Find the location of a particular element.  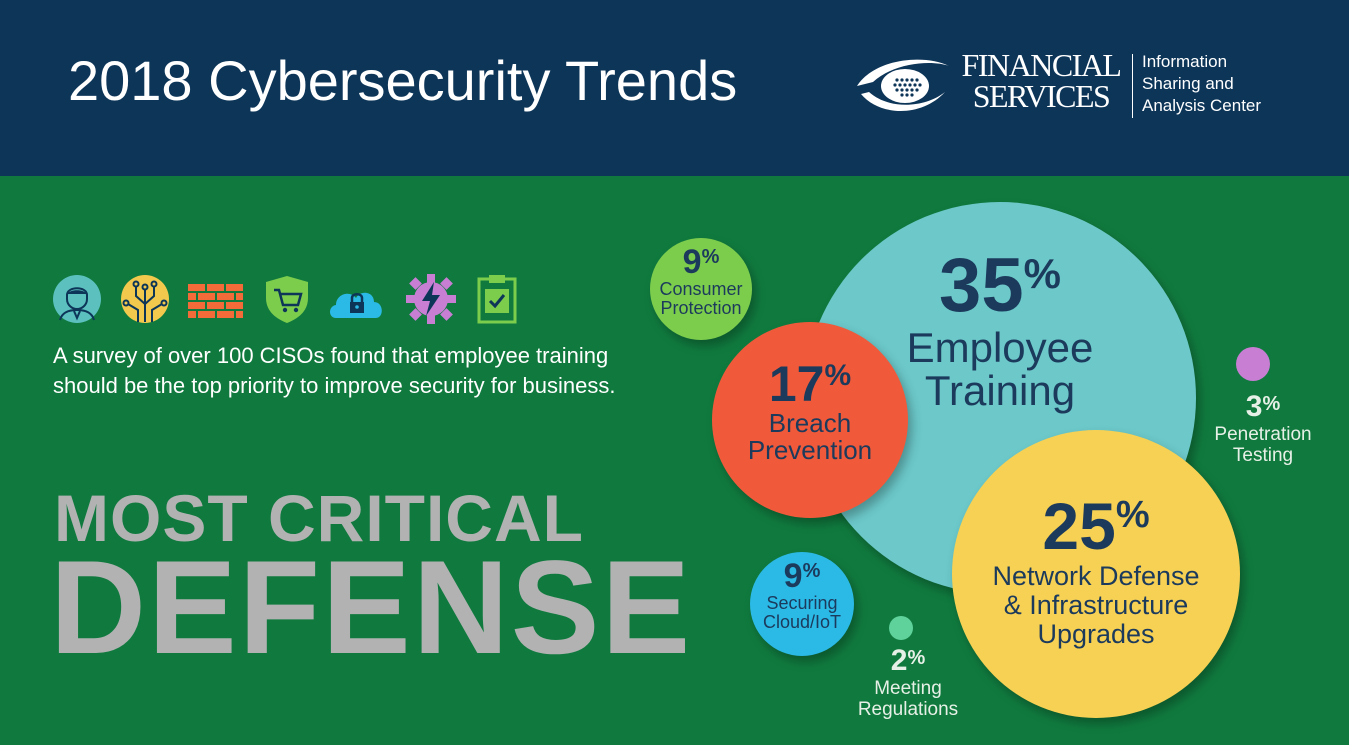

bubble-securing-cloud: 9% Securing Cloud/IoT is located at coordinates (802, 604).